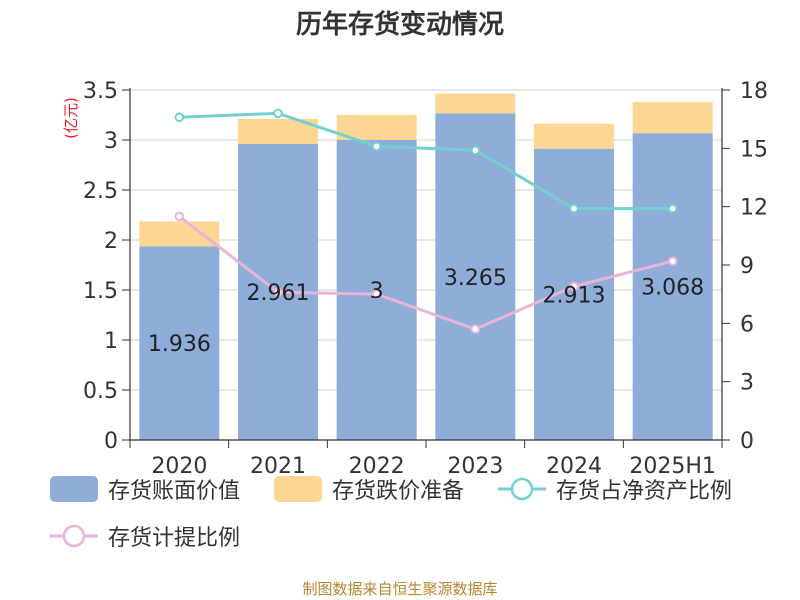 Image resolution: width=800 pixels, height=600 pixels. Describe the element at coordinates (574, 466) in the screenshot. I see `x-tick-label: 2024` at that location.